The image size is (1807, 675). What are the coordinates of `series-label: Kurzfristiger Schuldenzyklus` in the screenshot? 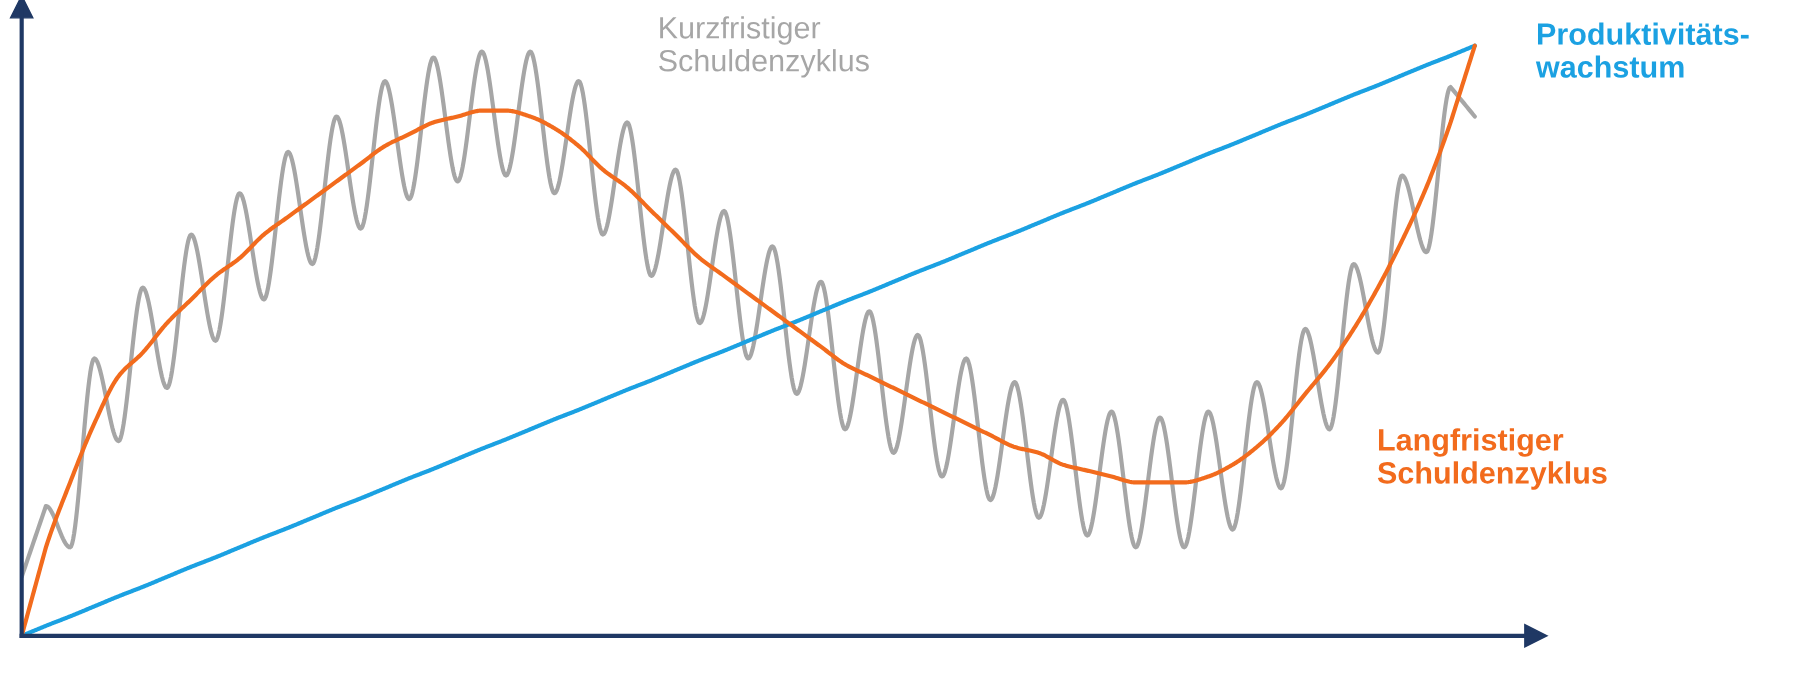 It's located at (764, 47).